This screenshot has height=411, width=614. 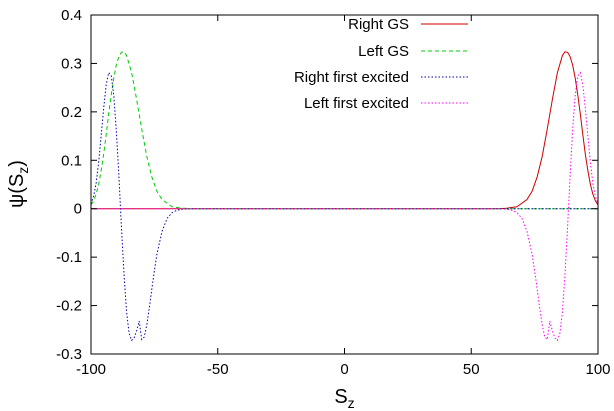 I want to click on y-axis-label: ψ(Sz), so click(x=18, y=184).